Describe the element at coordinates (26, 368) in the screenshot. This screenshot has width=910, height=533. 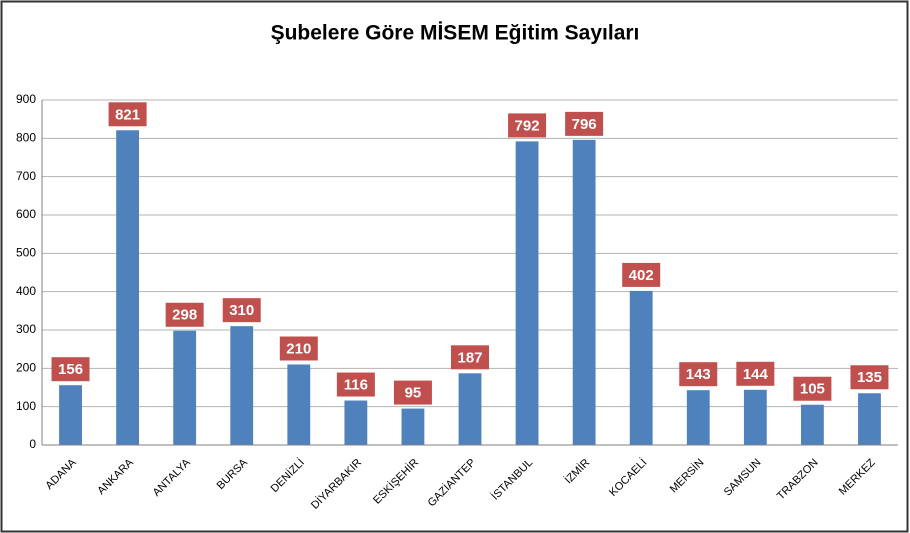
I see `y-tick-label: 200` at that location.